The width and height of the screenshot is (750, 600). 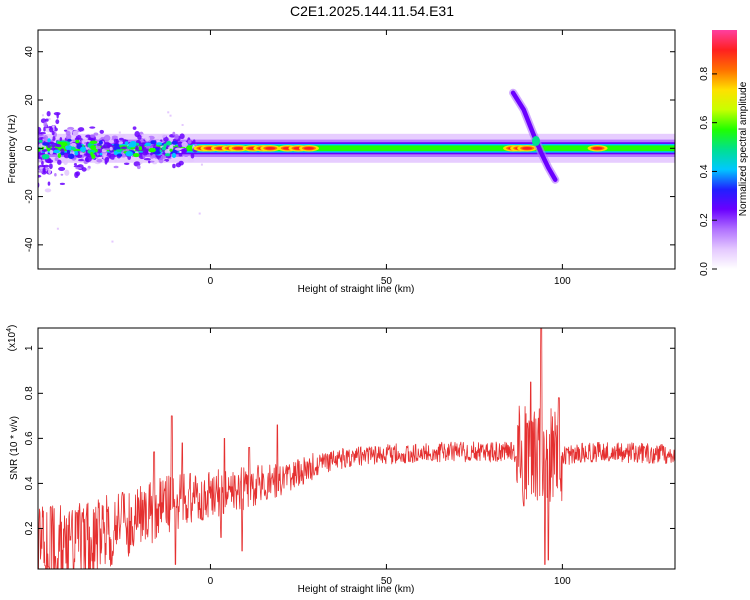 I want to click on colorbar-tick-label: 0.4, so click(x=704, y=171).